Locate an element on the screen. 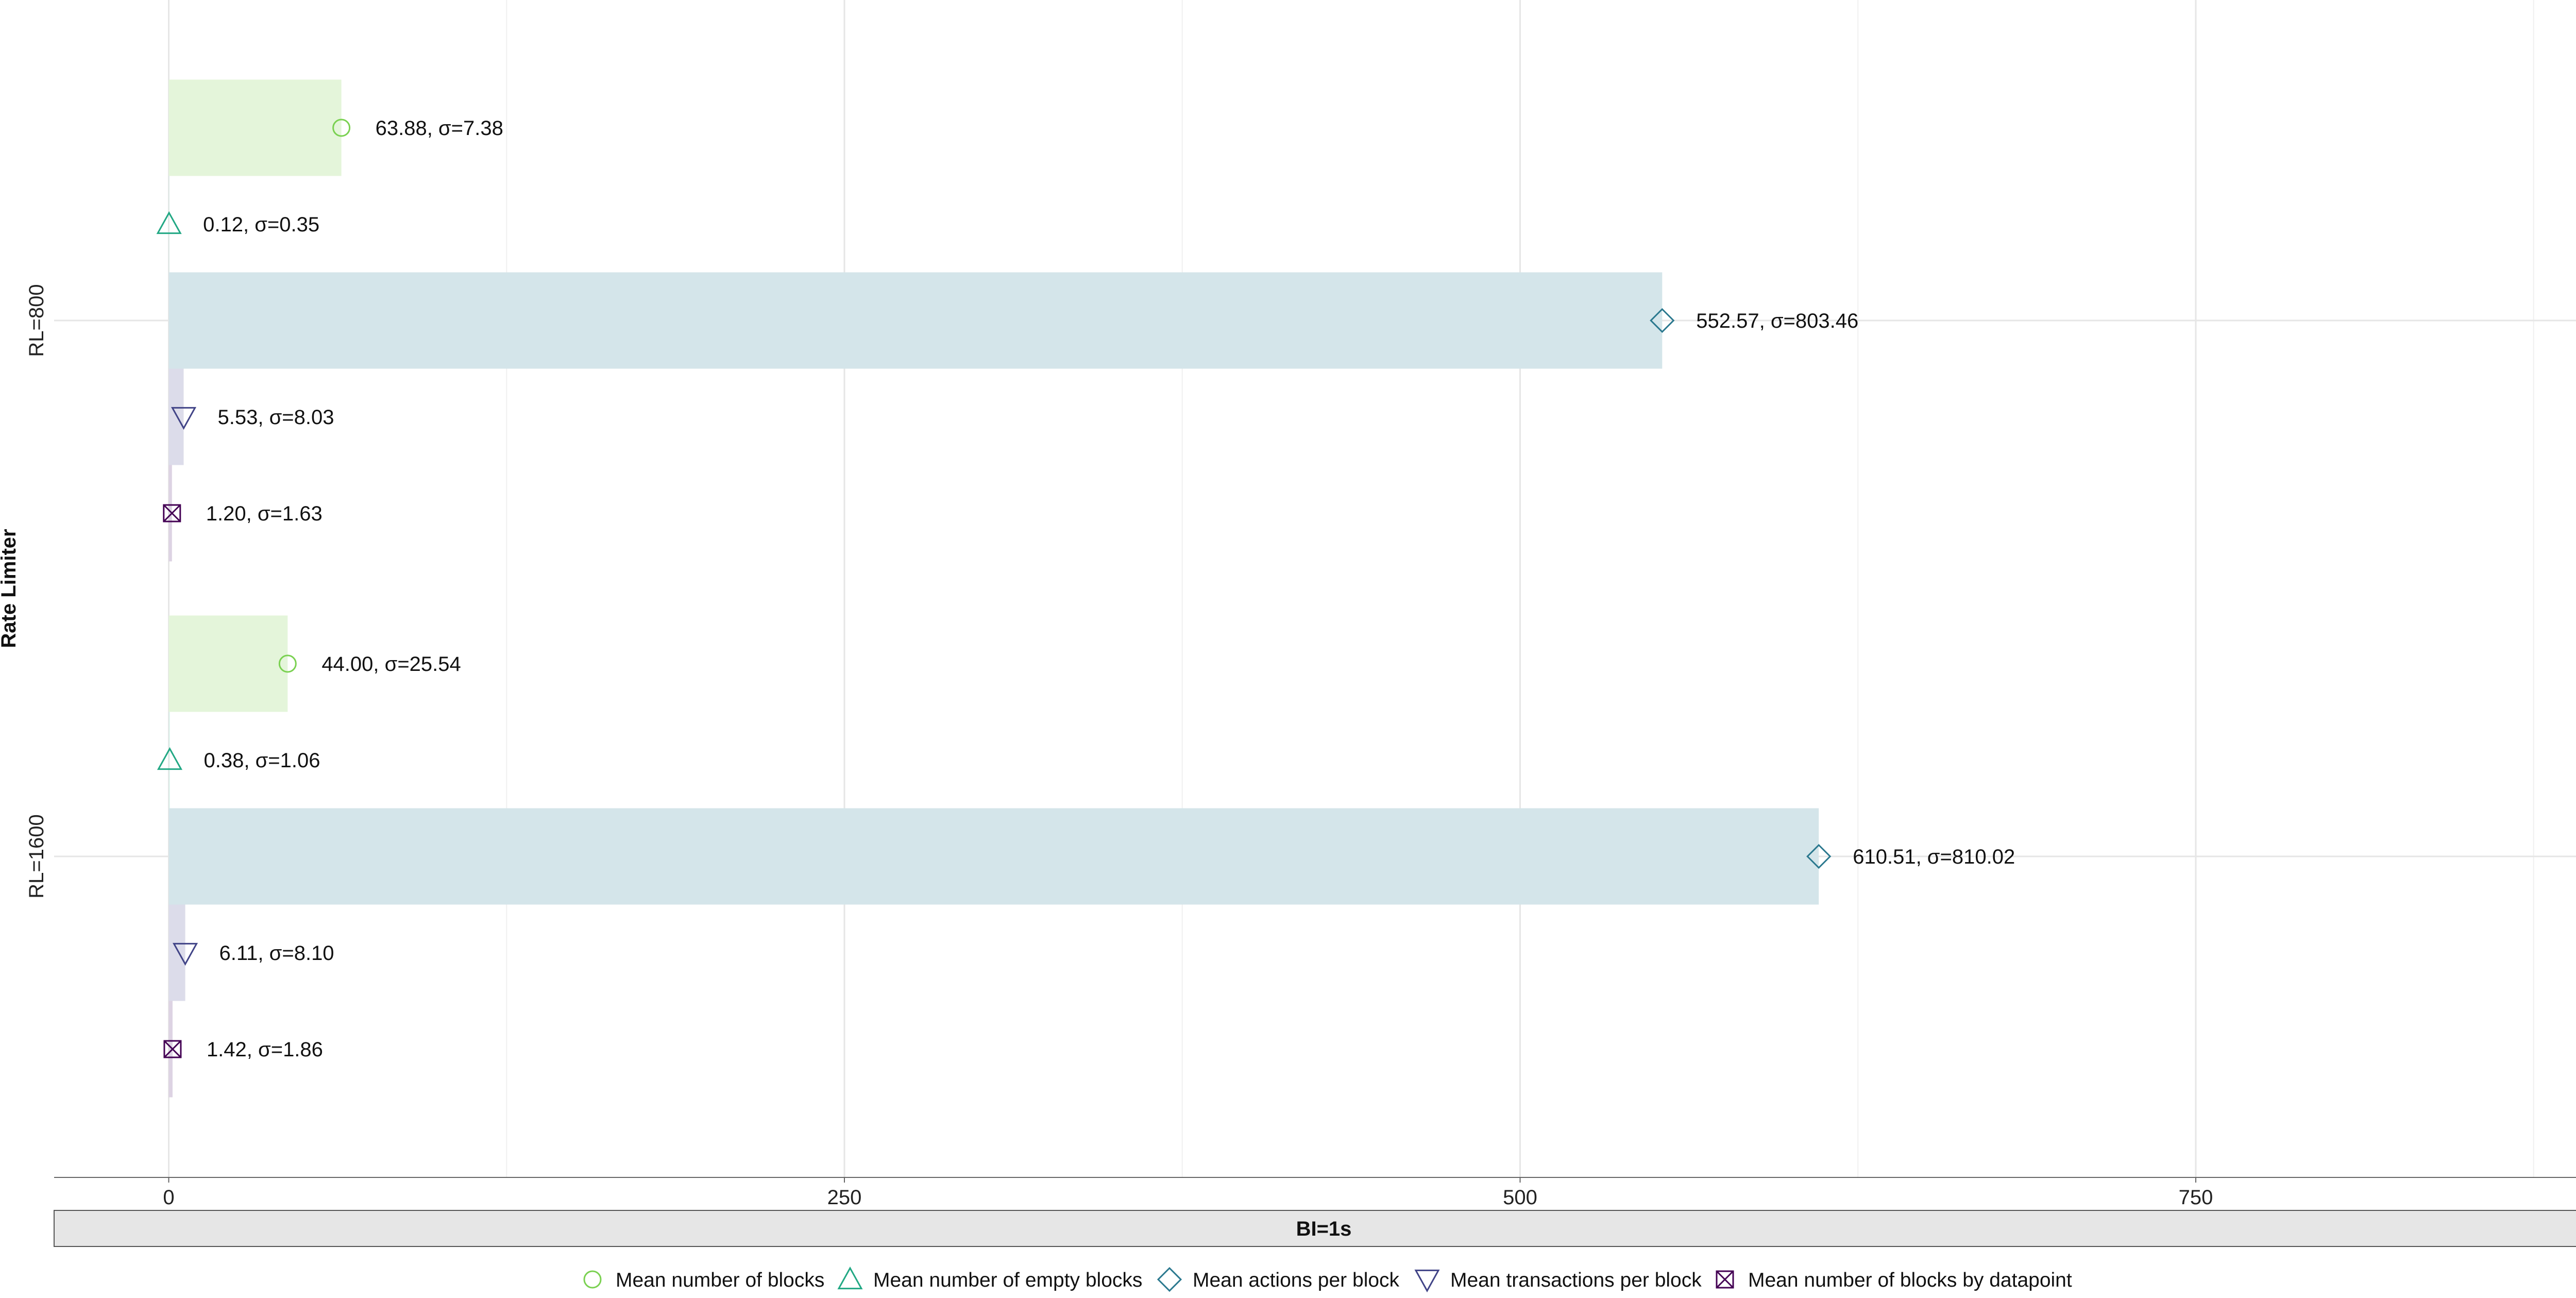  x-tick-label: 250 is located at coordinates (844, 1197).